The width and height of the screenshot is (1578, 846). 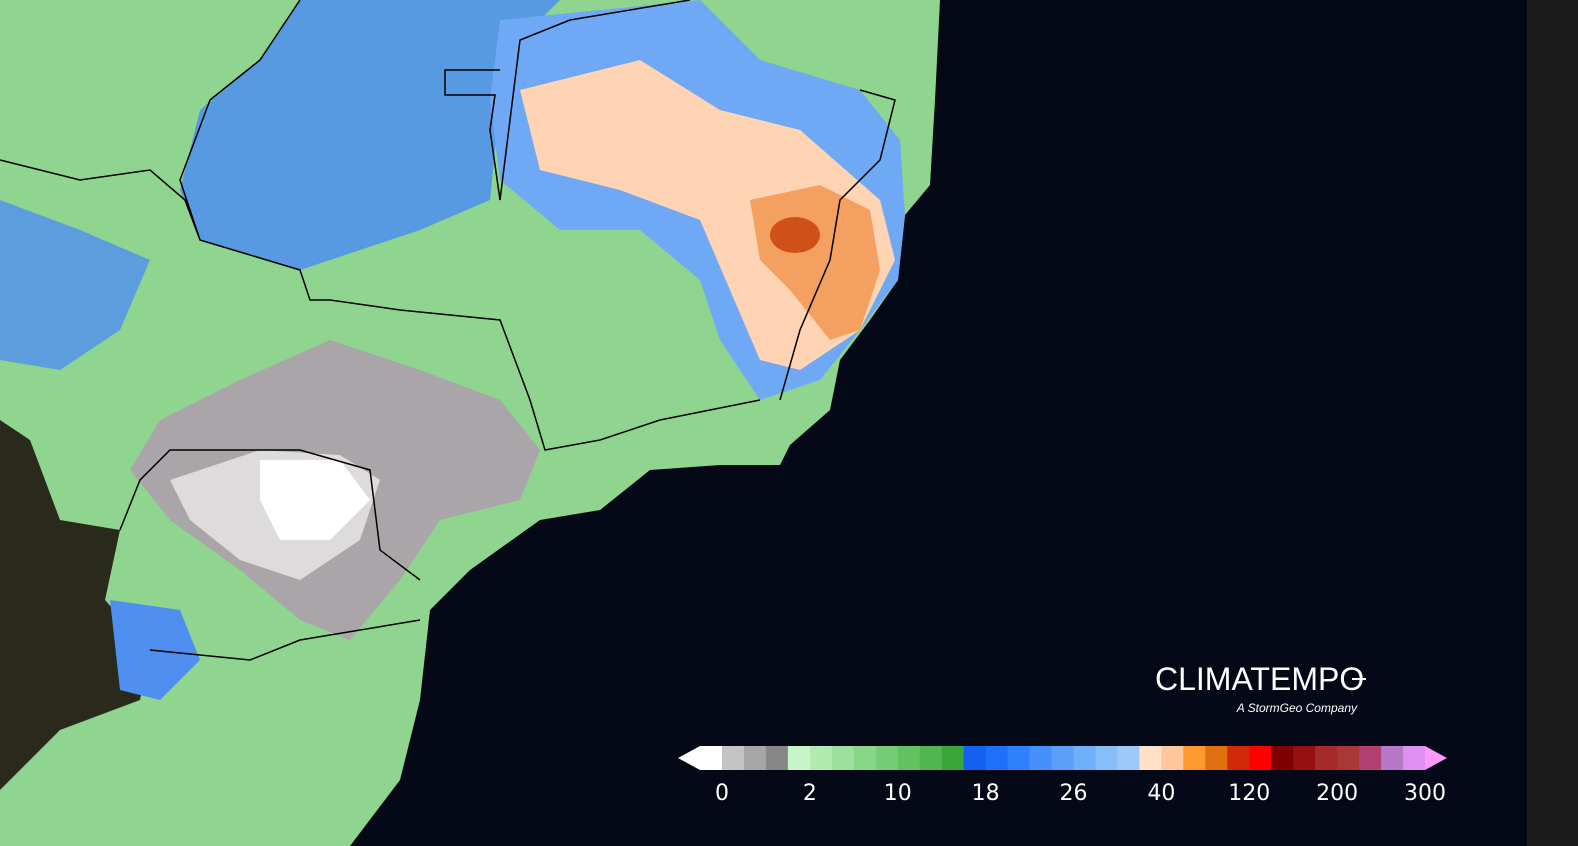 I want to click on legend-label: 200, so click(x=1337, y=793).